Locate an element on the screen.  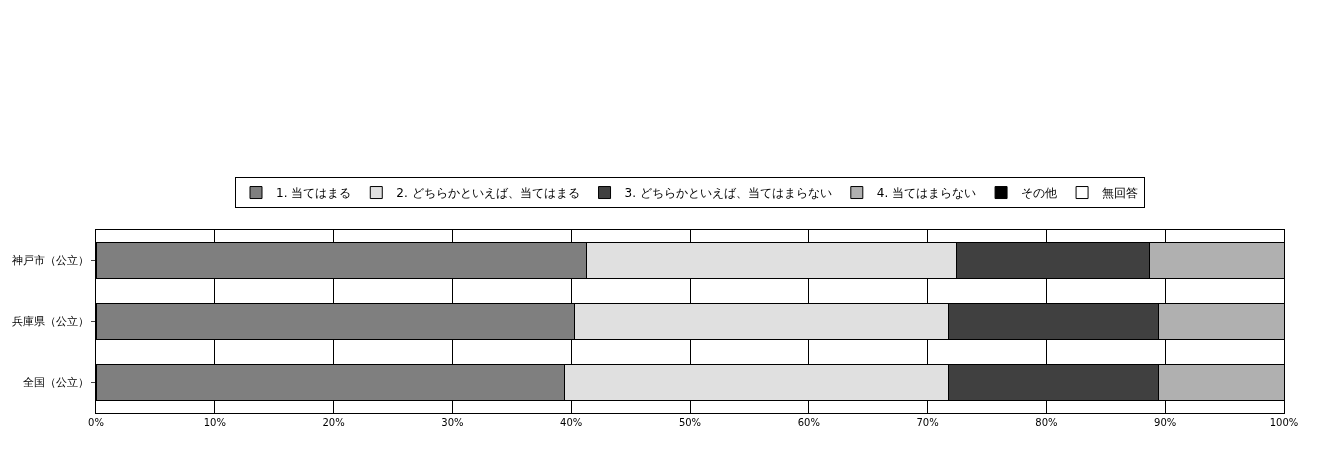
x-tick-label: 0% is located at coordinates (96, 422).